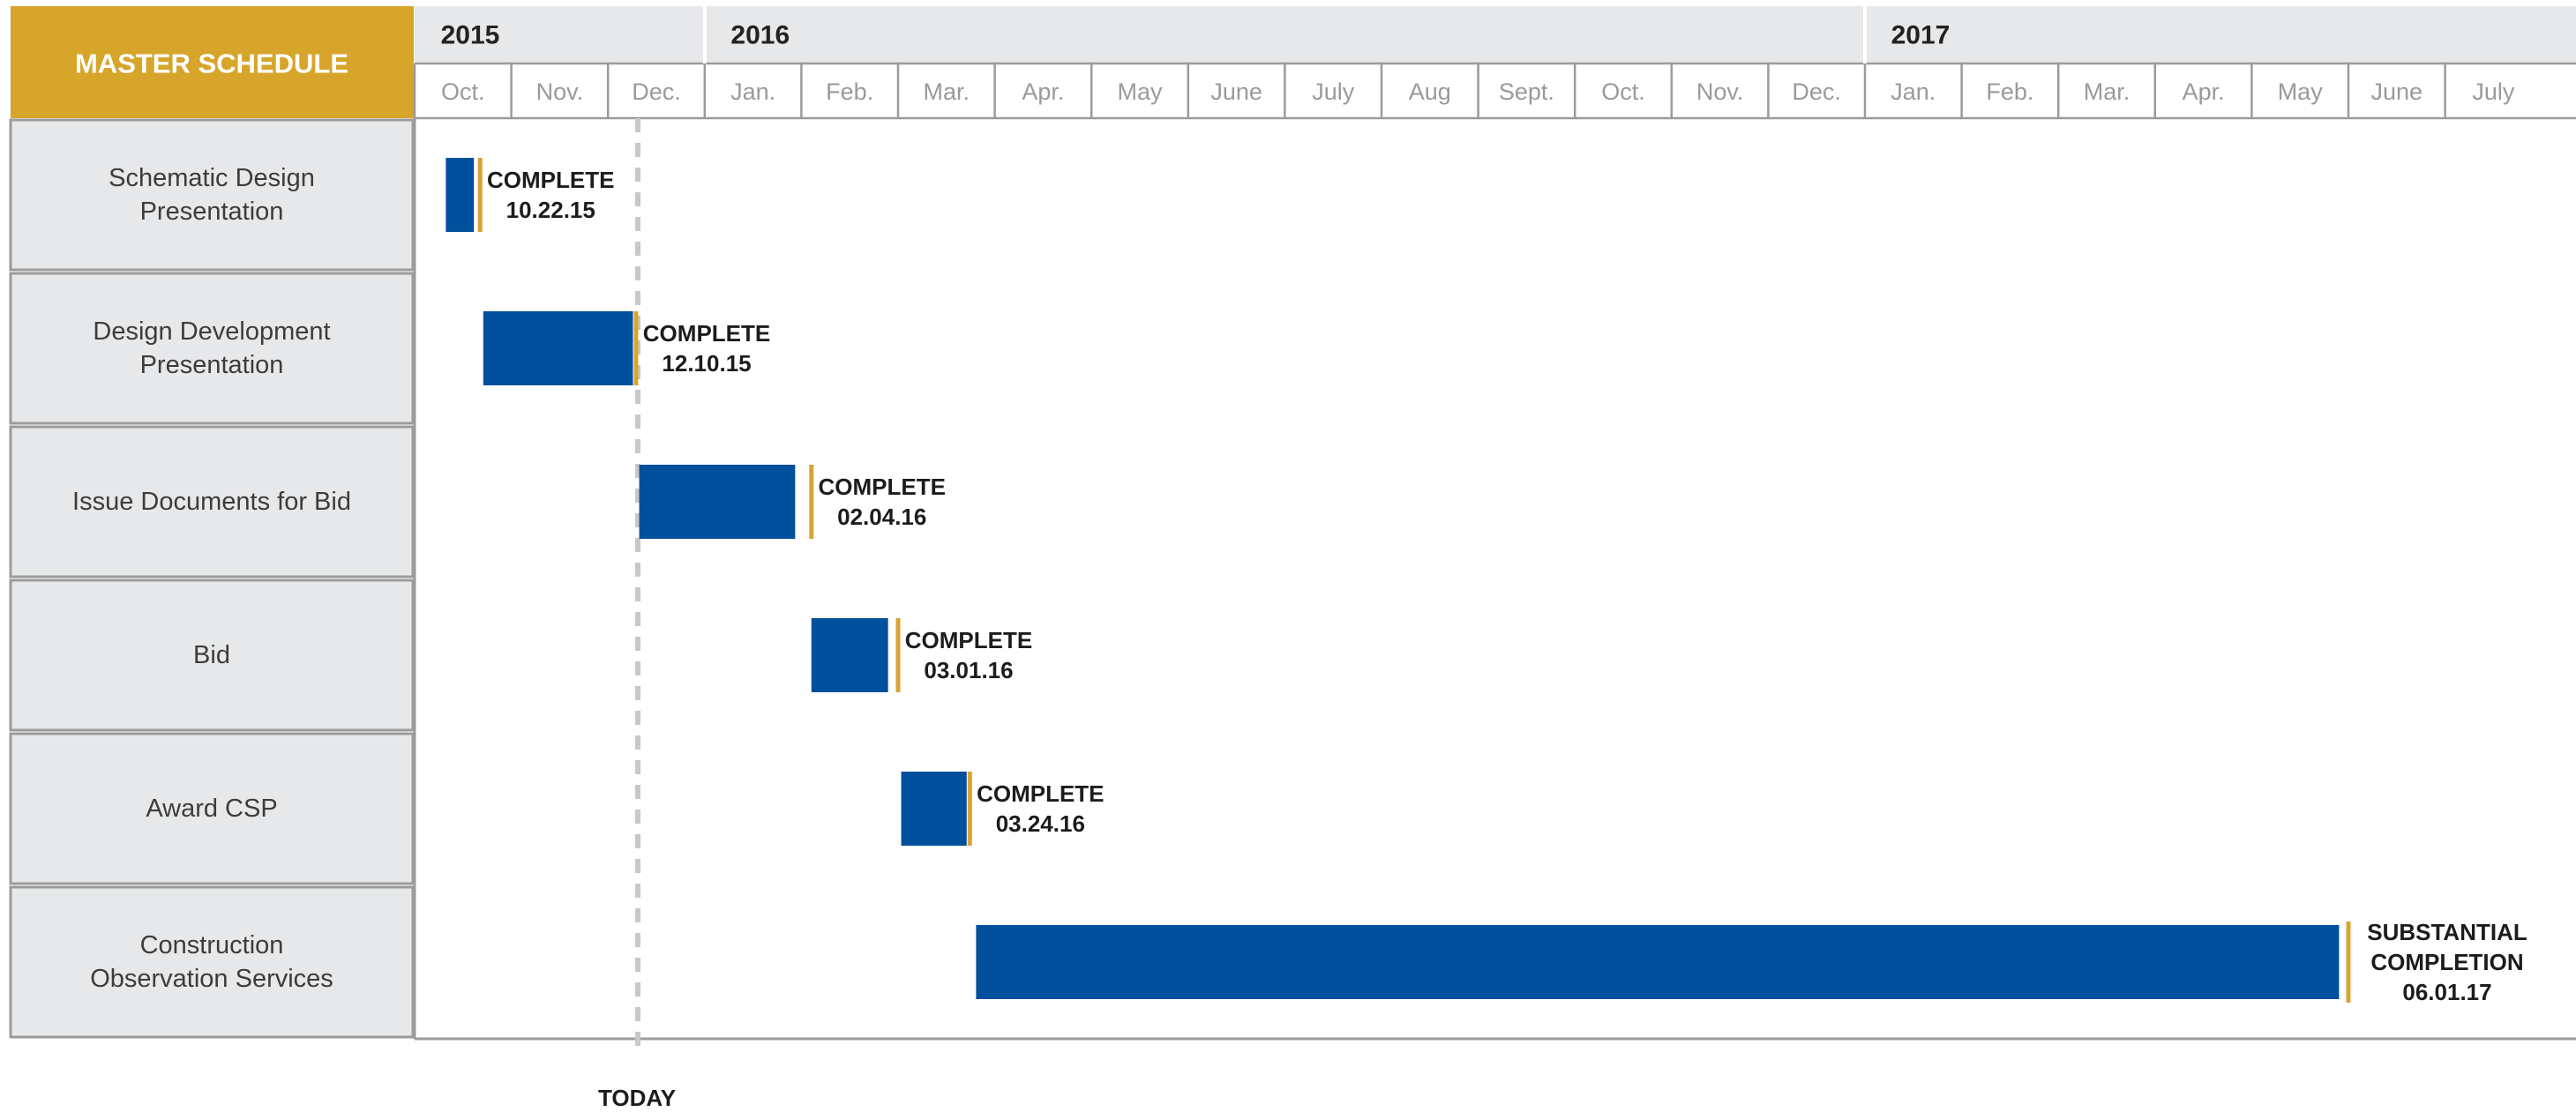 Image resolution: width=2576 pixels, height=1112 pixels. What do you see at coordinates (212, 945) in the screenshot?
I see `task-label: Construction` at bounding box center [212, 945].